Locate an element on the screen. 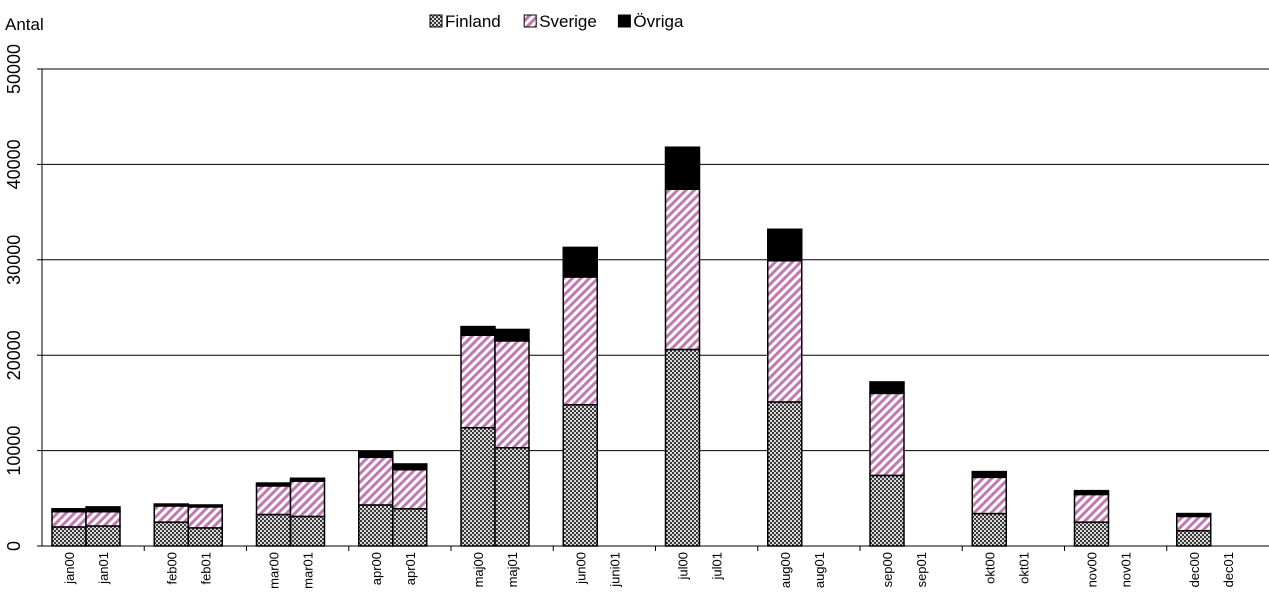  legend-label: Övriga is located at coordinates (658, 21).